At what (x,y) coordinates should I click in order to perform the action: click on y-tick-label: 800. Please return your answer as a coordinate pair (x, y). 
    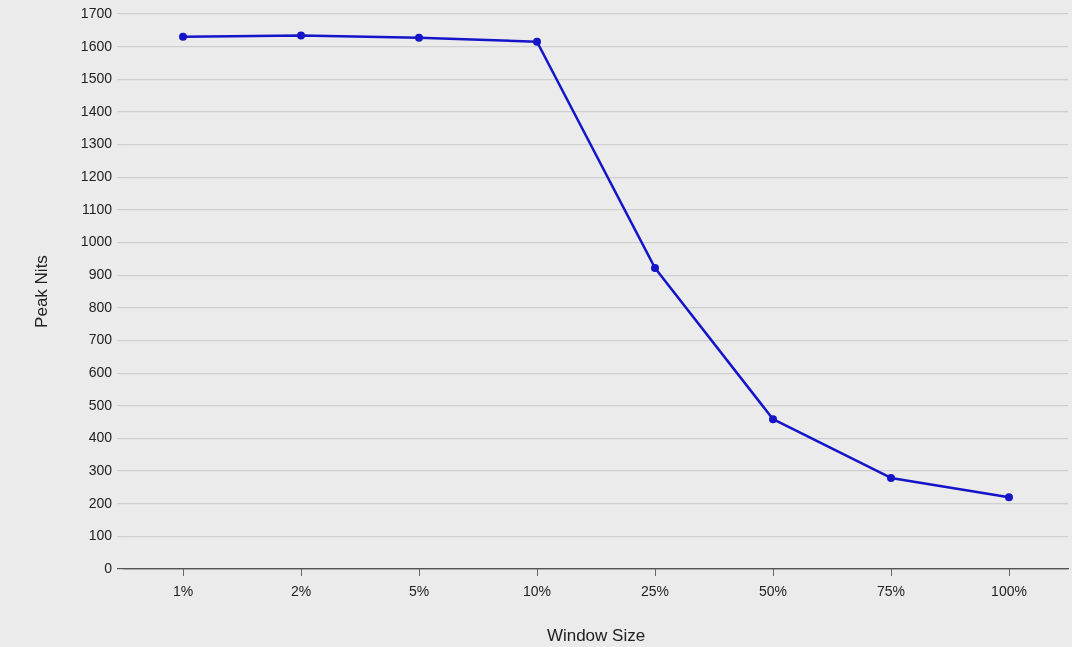
    Looking at the image, I should click on (100, 306).